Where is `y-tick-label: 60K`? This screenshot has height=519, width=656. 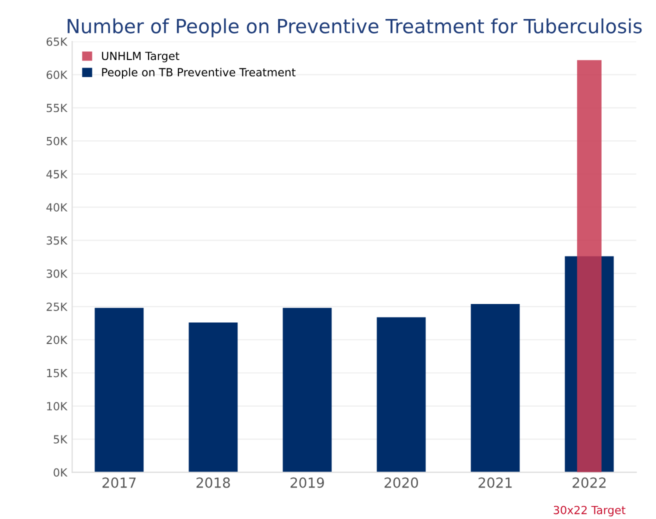
y-tick-label: 60K is located at coordinates (57, 75).